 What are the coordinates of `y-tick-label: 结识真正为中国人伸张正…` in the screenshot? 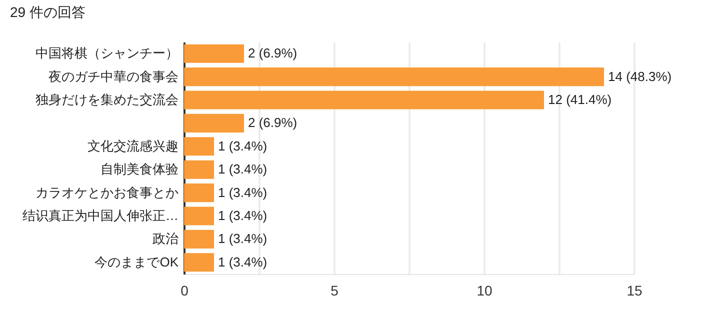 It's located at (100, 215).